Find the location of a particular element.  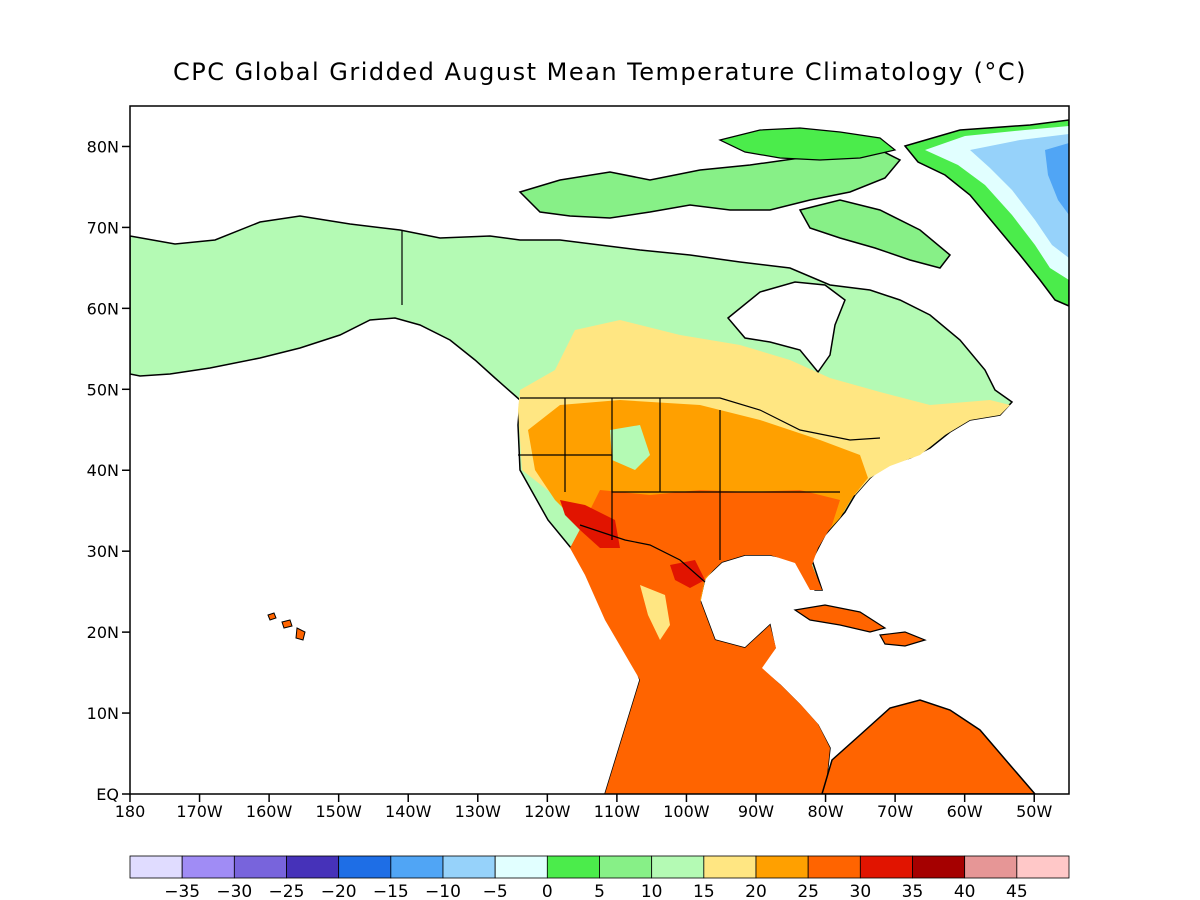

hudson-bay is located at coordinates (786, 327).